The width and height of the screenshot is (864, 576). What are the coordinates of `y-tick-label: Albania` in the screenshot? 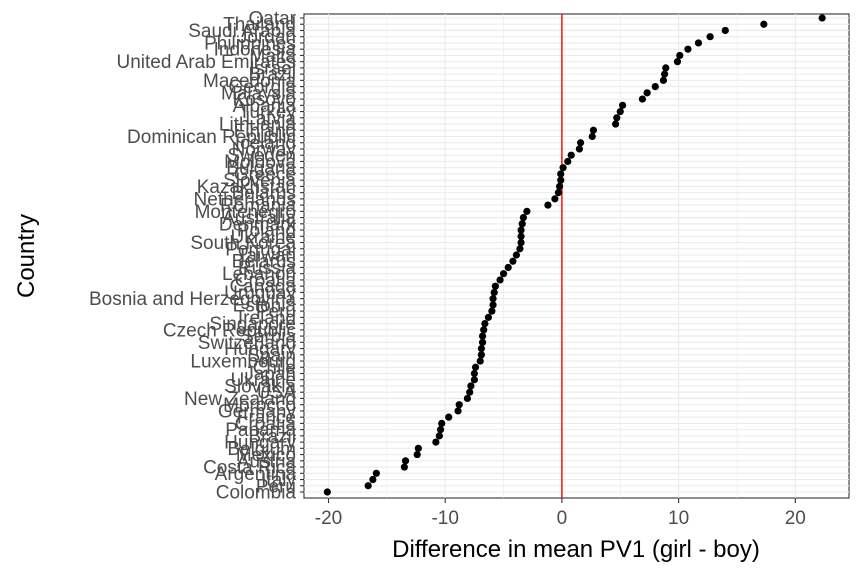 It's located at (265, 106).